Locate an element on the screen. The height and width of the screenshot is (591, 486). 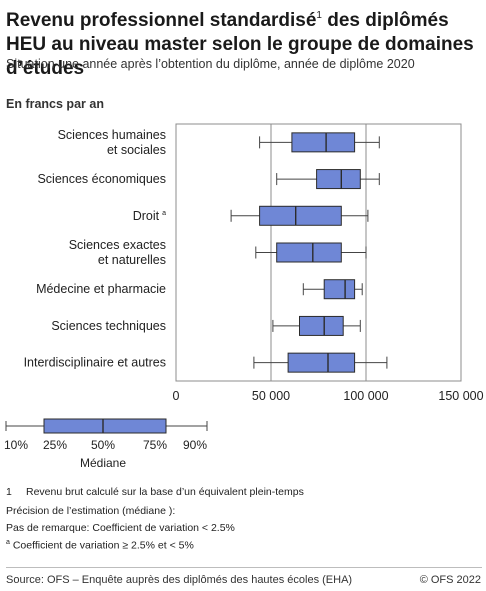
precision-a-marker: a is located at coordinates (8, 542).